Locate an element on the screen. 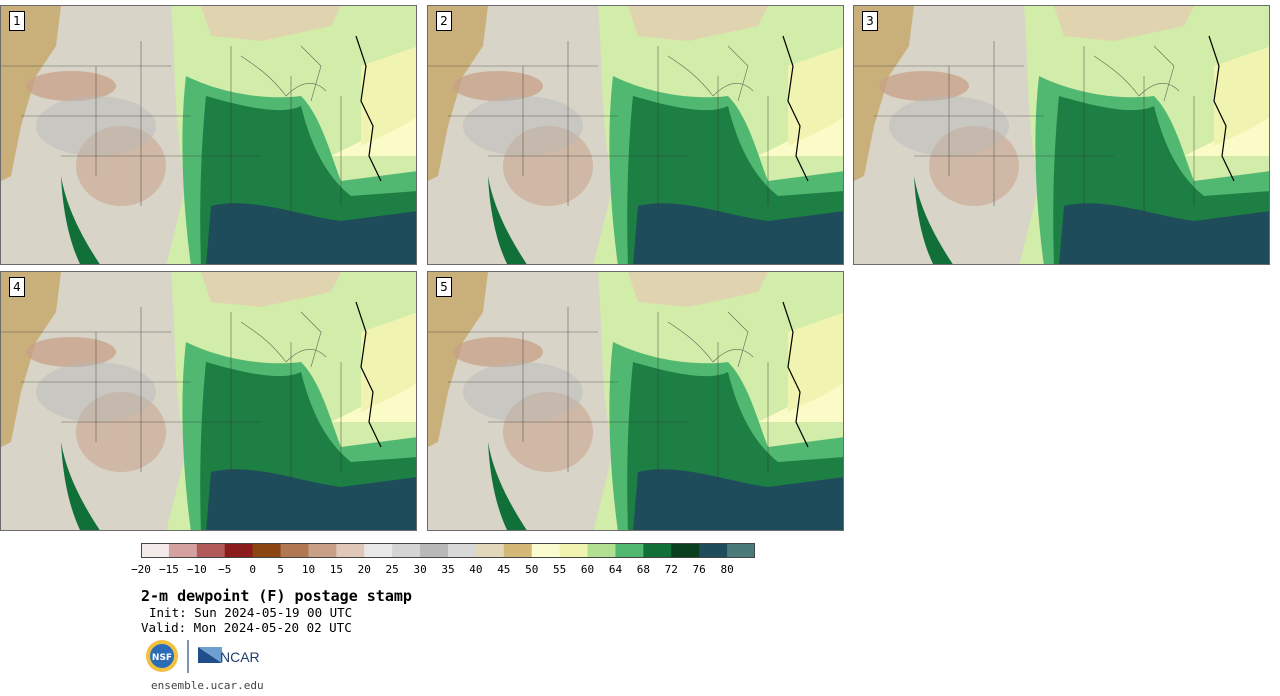 The image size is (1280, 696). colorbar-tick-label: 50 is located at coordinates (532, 569).